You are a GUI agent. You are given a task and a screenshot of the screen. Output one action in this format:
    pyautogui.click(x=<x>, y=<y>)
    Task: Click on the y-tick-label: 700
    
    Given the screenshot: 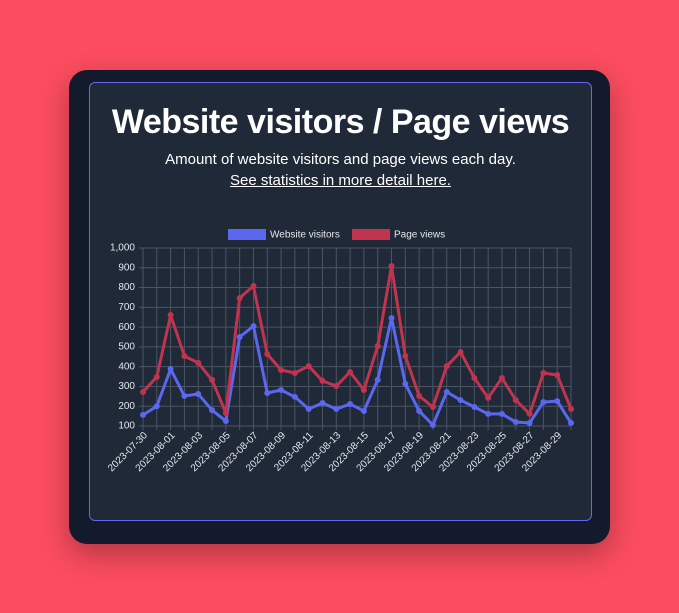 What is the action you would take?
    pyautogui.click(x=126, y=307)
    